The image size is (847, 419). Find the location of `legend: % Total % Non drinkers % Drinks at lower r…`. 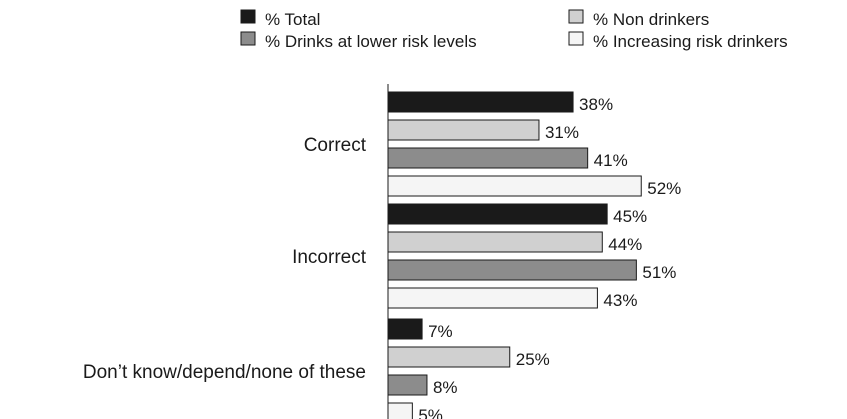

legend: % Total % Non drinkers % Drinks at lower r… is located at coordinates (514, 30).